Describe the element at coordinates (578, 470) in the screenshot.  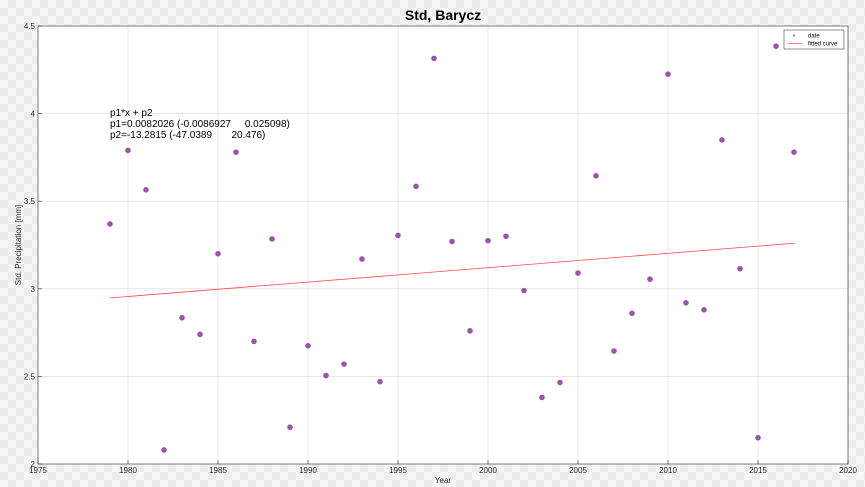
I see `x-tick-label: 2005` at that location.